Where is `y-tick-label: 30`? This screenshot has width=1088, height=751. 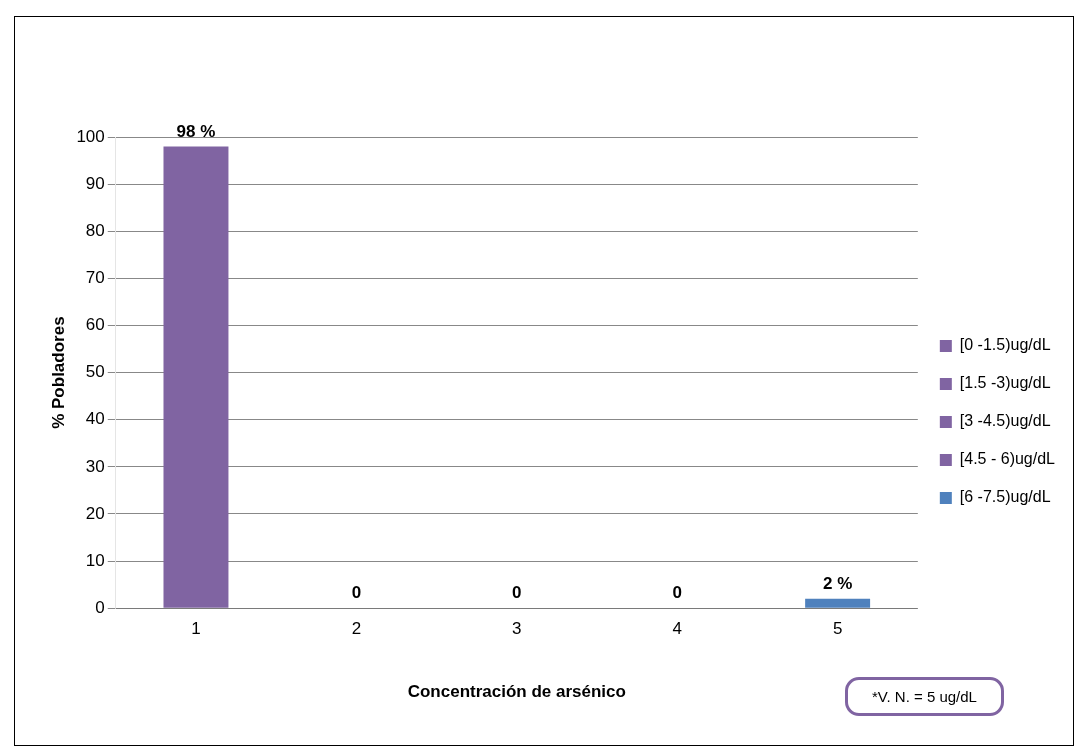
y-tick-label: 30 is located at coordinates (95, 466).